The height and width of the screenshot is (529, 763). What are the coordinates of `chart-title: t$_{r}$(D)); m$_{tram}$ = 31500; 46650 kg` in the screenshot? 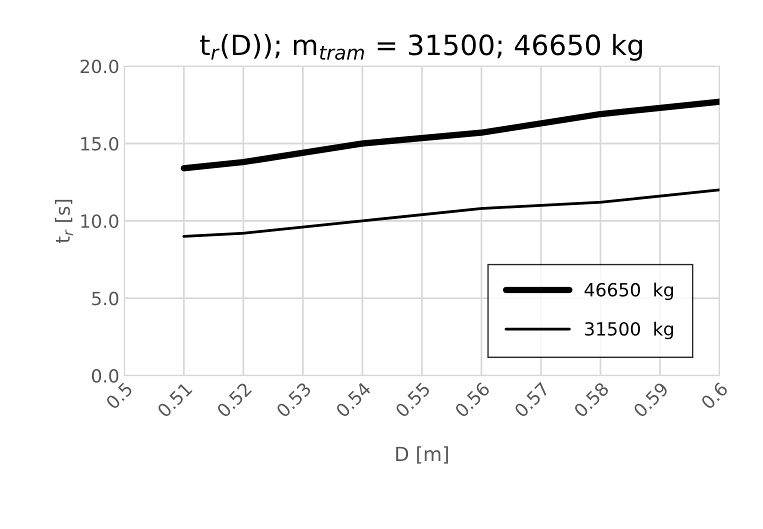 It's located at (421, 47).